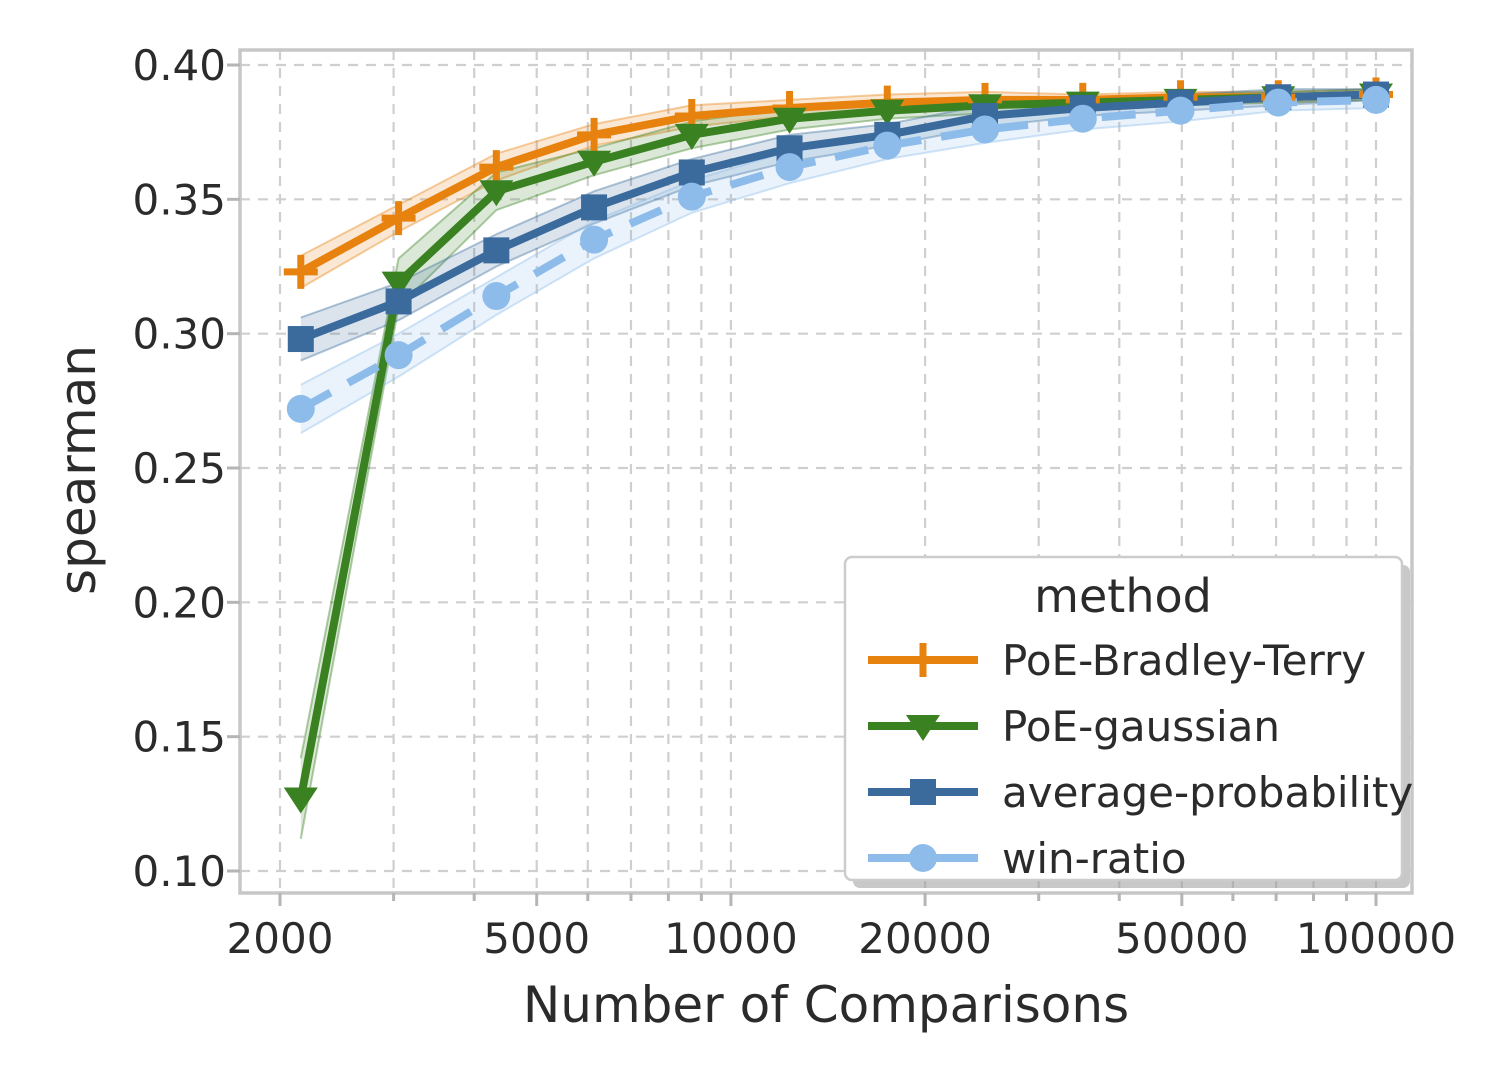  Describe the element at coordinates (1182, 938) in the screenshot. I see `x-tick-label-50000: 50000` at that location.